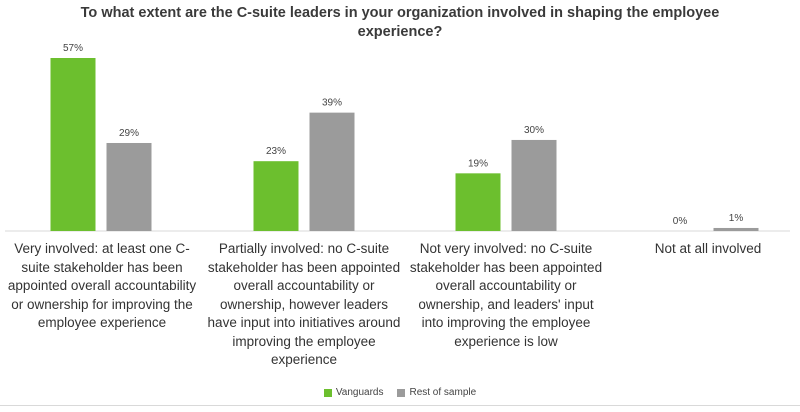 The height and width of the screenshot is (412, 800). What do you see at coordinates (129, 133) in the screenshot?
I see `data-label-rest-of-sample-0: 29%` at bounding box center [129, 133].